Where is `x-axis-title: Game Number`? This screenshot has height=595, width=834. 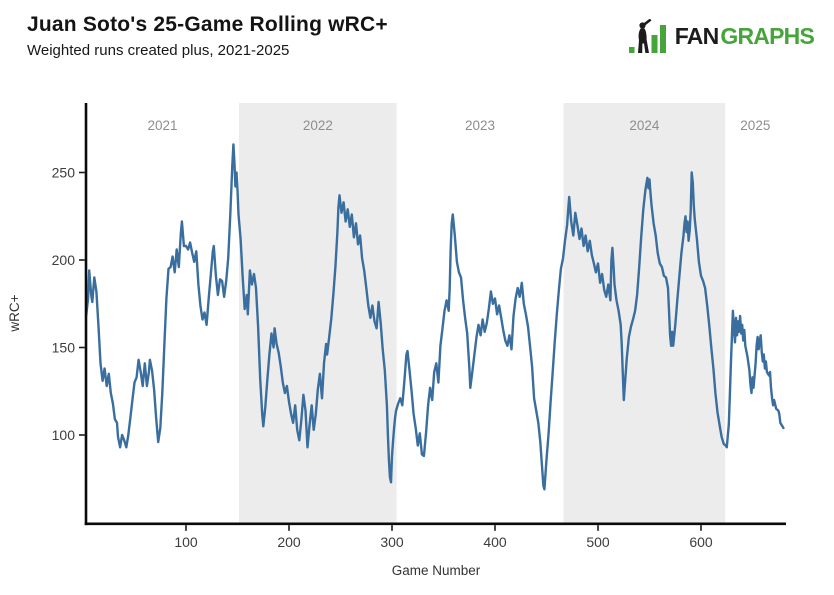 x-axis-title: Game Number is located at coordinates (436, 570).